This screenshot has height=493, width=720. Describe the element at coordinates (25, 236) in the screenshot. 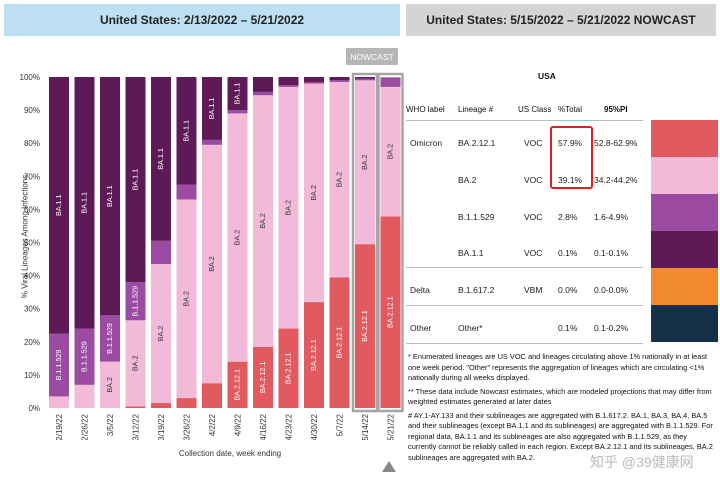

I see `y-axis-label: % Viral Lineages Among Infections` at that location.